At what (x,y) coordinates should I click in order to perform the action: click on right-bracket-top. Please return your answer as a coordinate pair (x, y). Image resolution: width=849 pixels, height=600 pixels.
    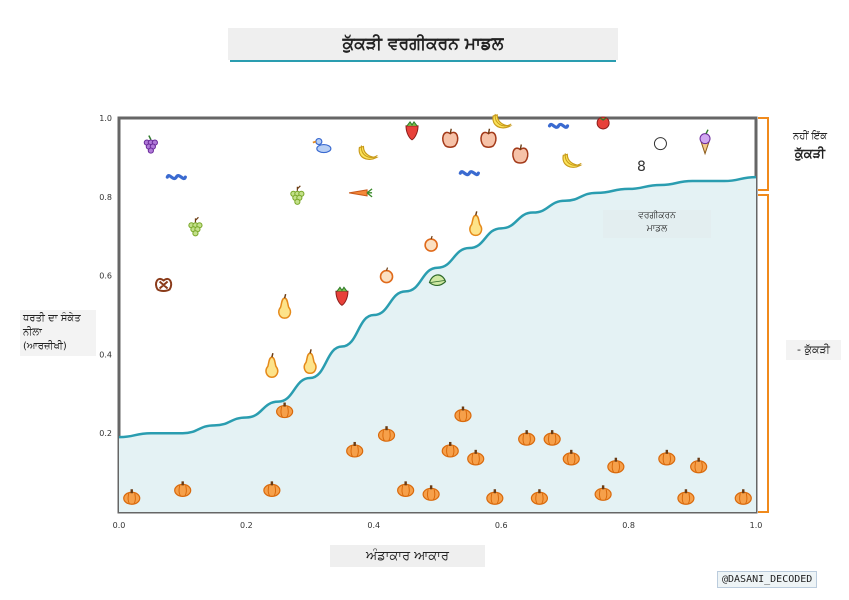
    Looking at the image, I should click on (763, 154).